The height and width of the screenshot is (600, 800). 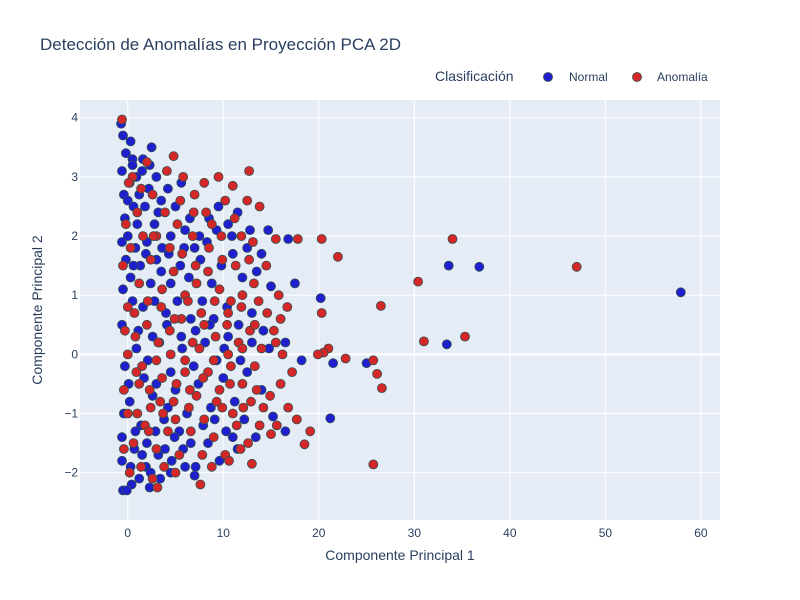 I want to click on legend-item-normal: Normal, so click(x=575, y=77).